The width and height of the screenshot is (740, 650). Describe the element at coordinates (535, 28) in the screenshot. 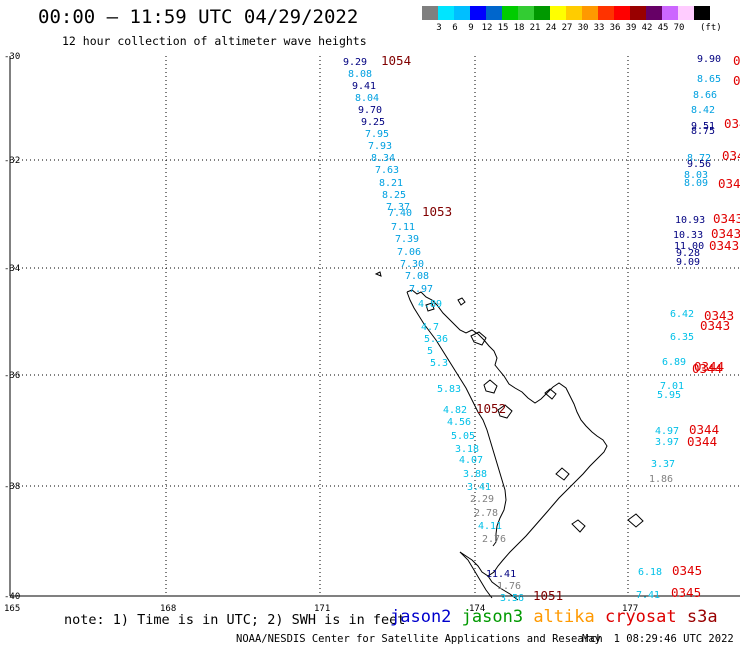

I see `color-scale-label: 21` at that location.